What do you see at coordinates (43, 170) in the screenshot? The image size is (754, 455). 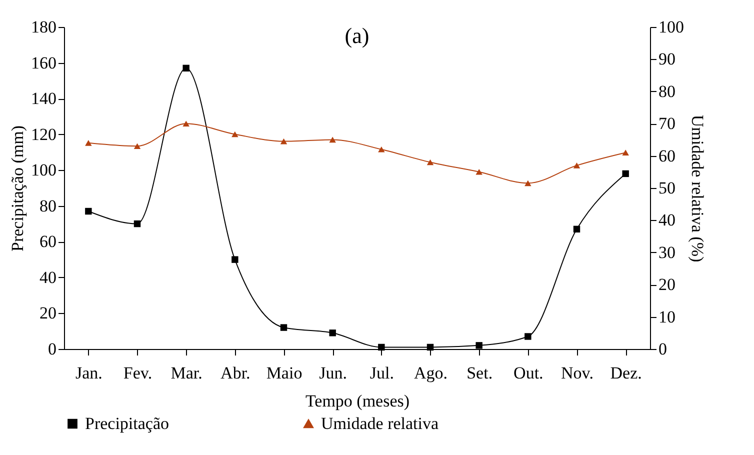 I see `y-tick-label: 100` at bounding box center [43, 170].